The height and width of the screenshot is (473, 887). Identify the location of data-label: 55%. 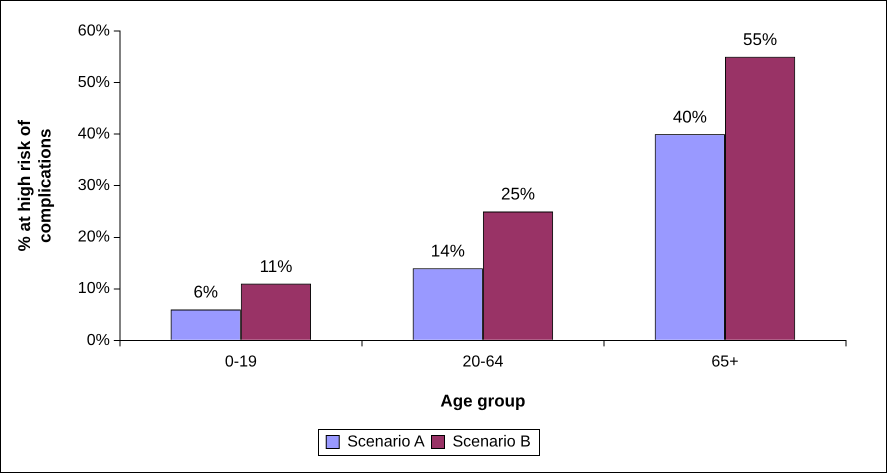
(760, 39).